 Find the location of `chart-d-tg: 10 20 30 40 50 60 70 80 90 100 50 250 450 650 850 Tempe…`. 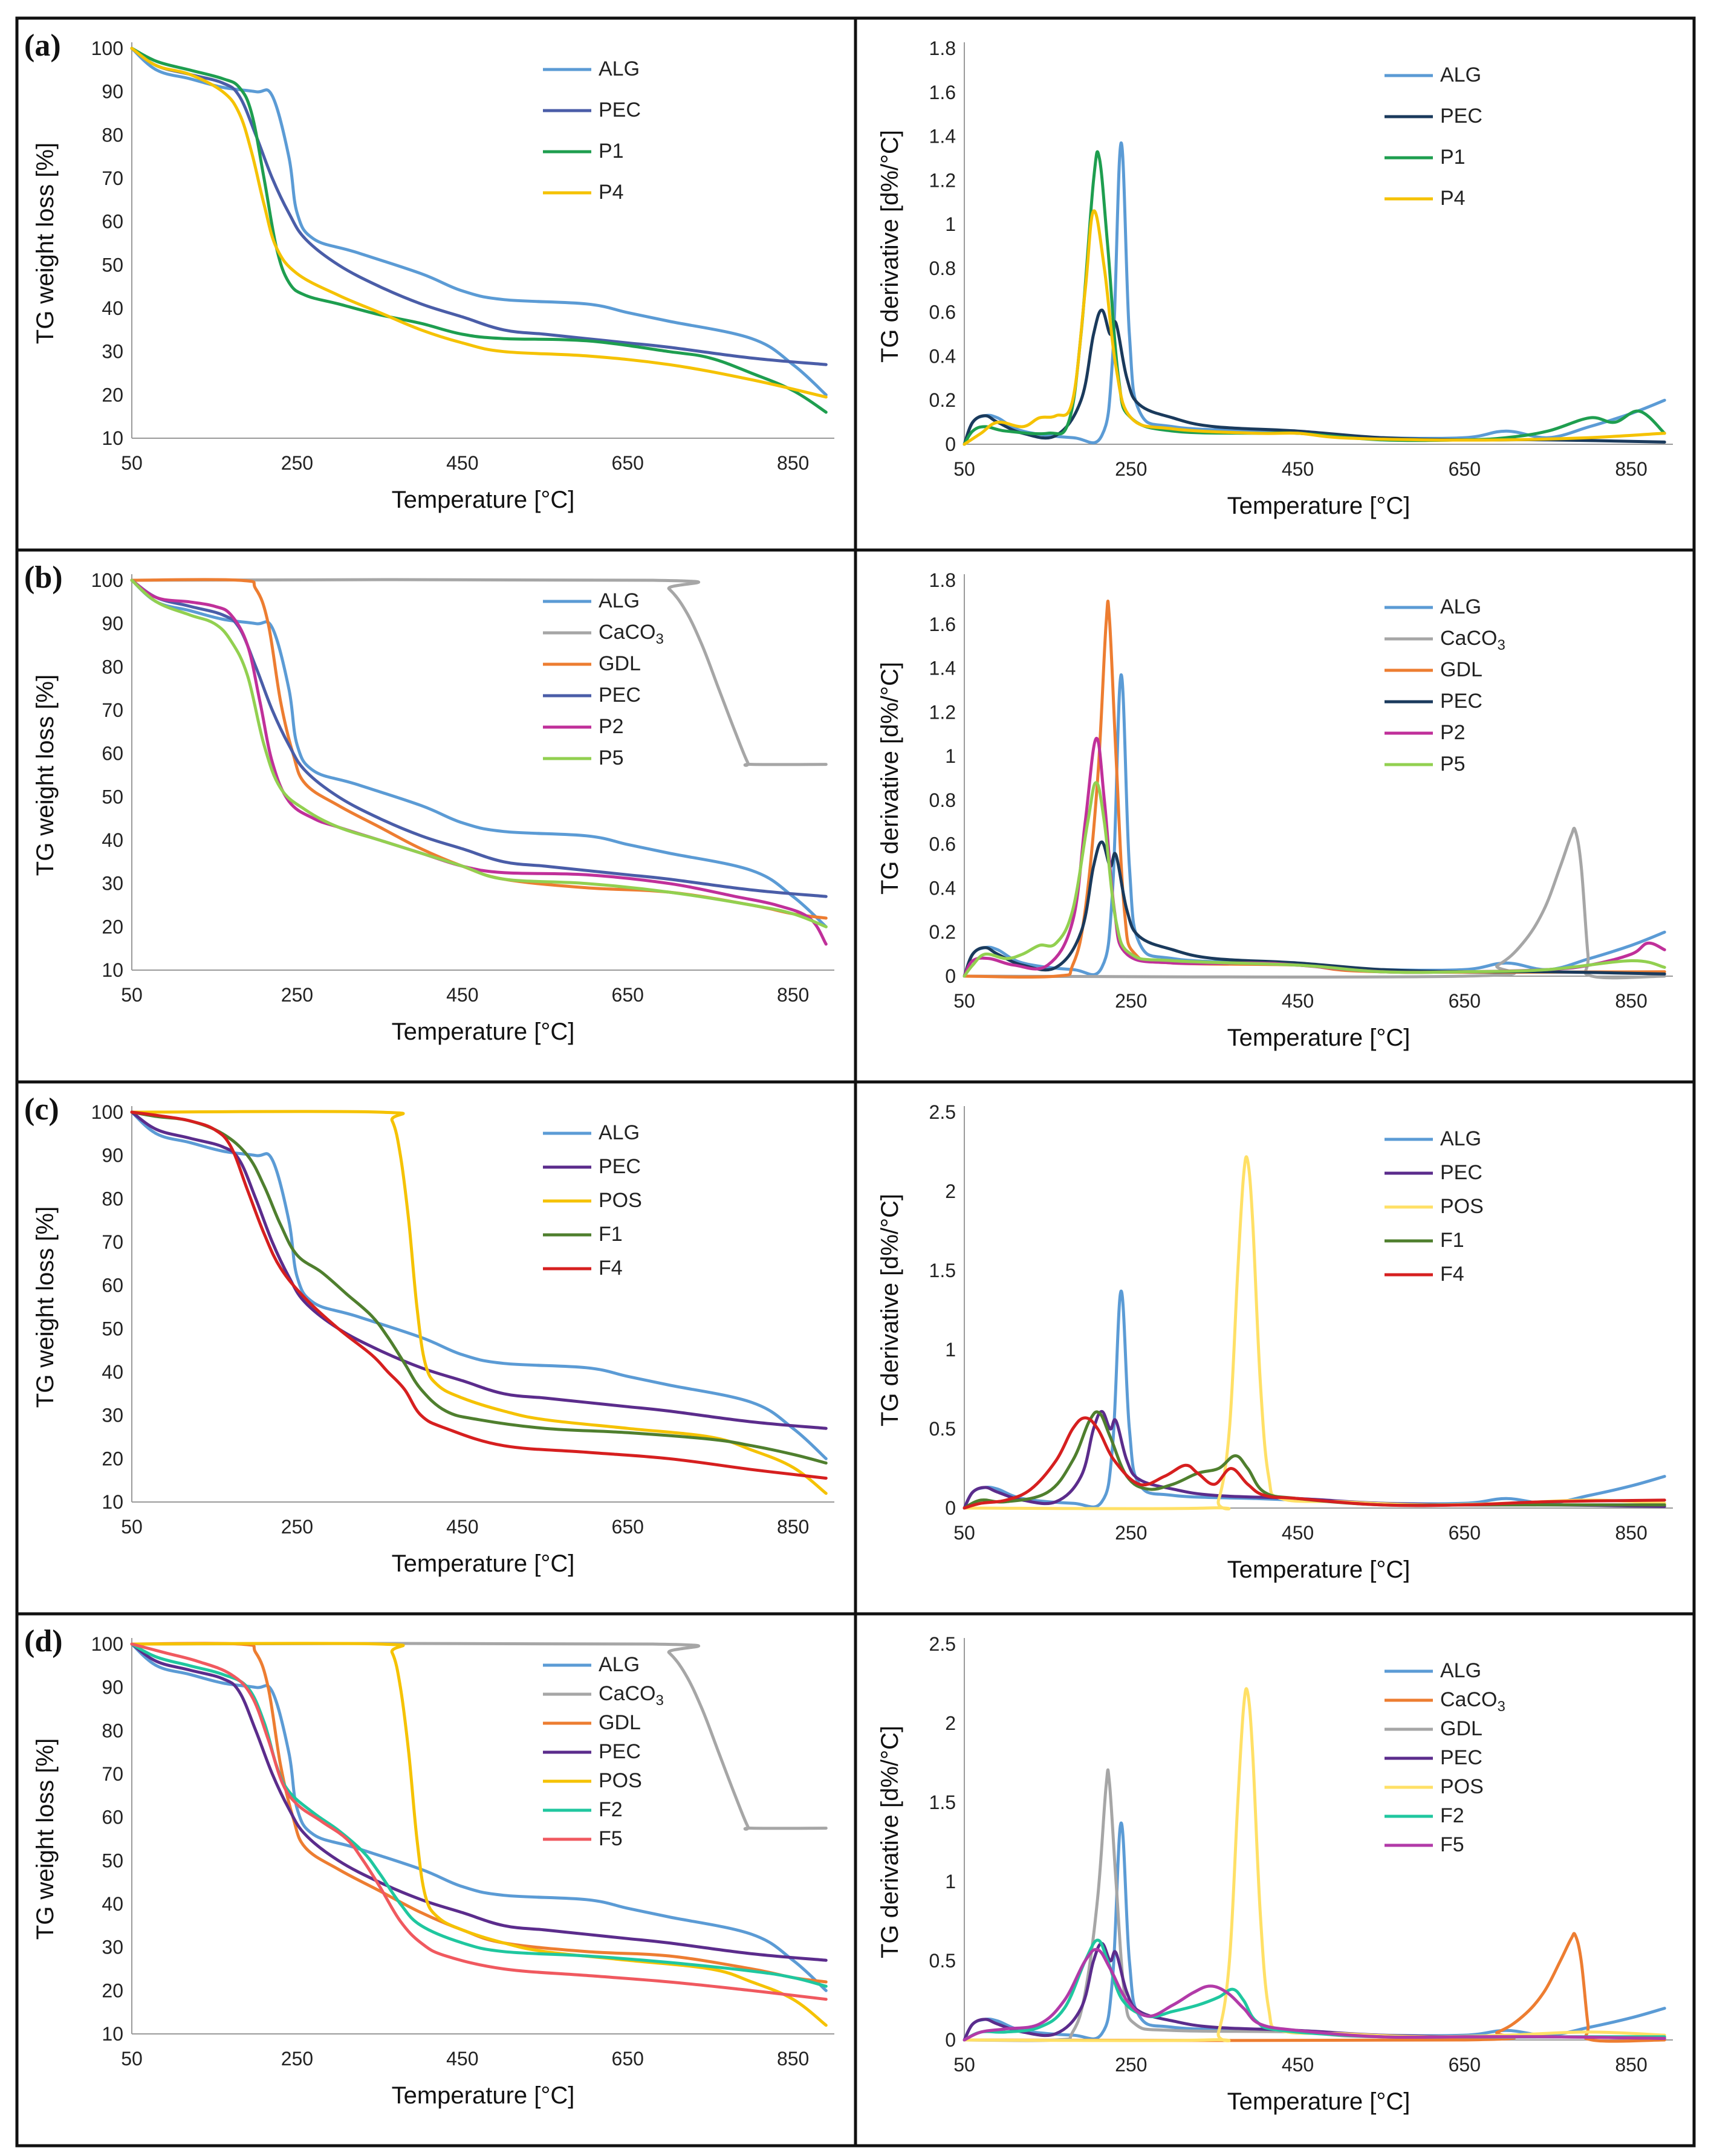

chart-d-tg: 10 20 30 40 50 60 70 80 90 100 50 250 450 650 850 Tempe… is located at coordinates (433, 1871).